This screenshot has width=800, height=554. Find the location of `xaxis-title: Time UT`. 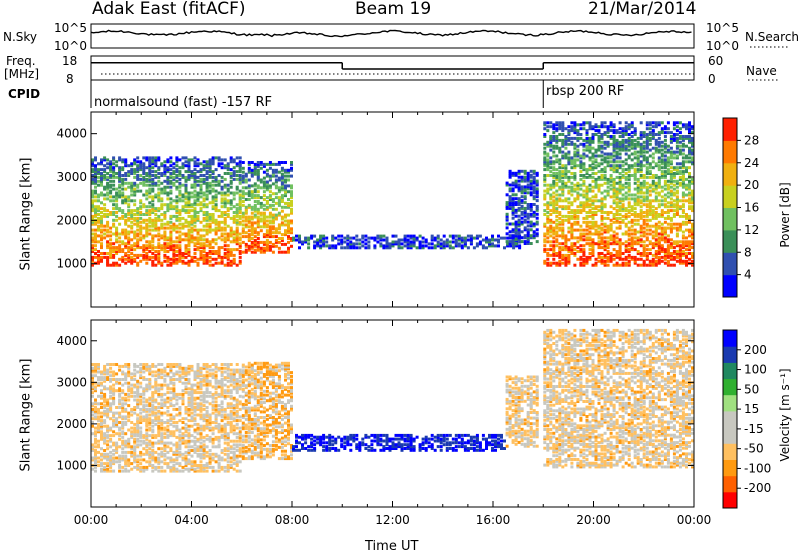

xaxis-title: Time UT is located at coordinates (392, 546).